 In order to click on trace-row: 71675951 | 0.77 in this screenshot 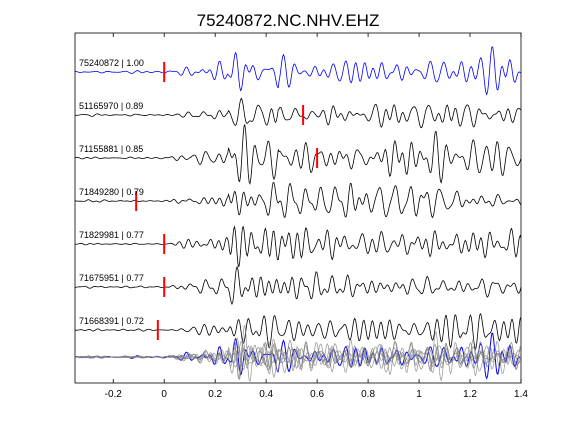, I will do `click(298, 285)`.